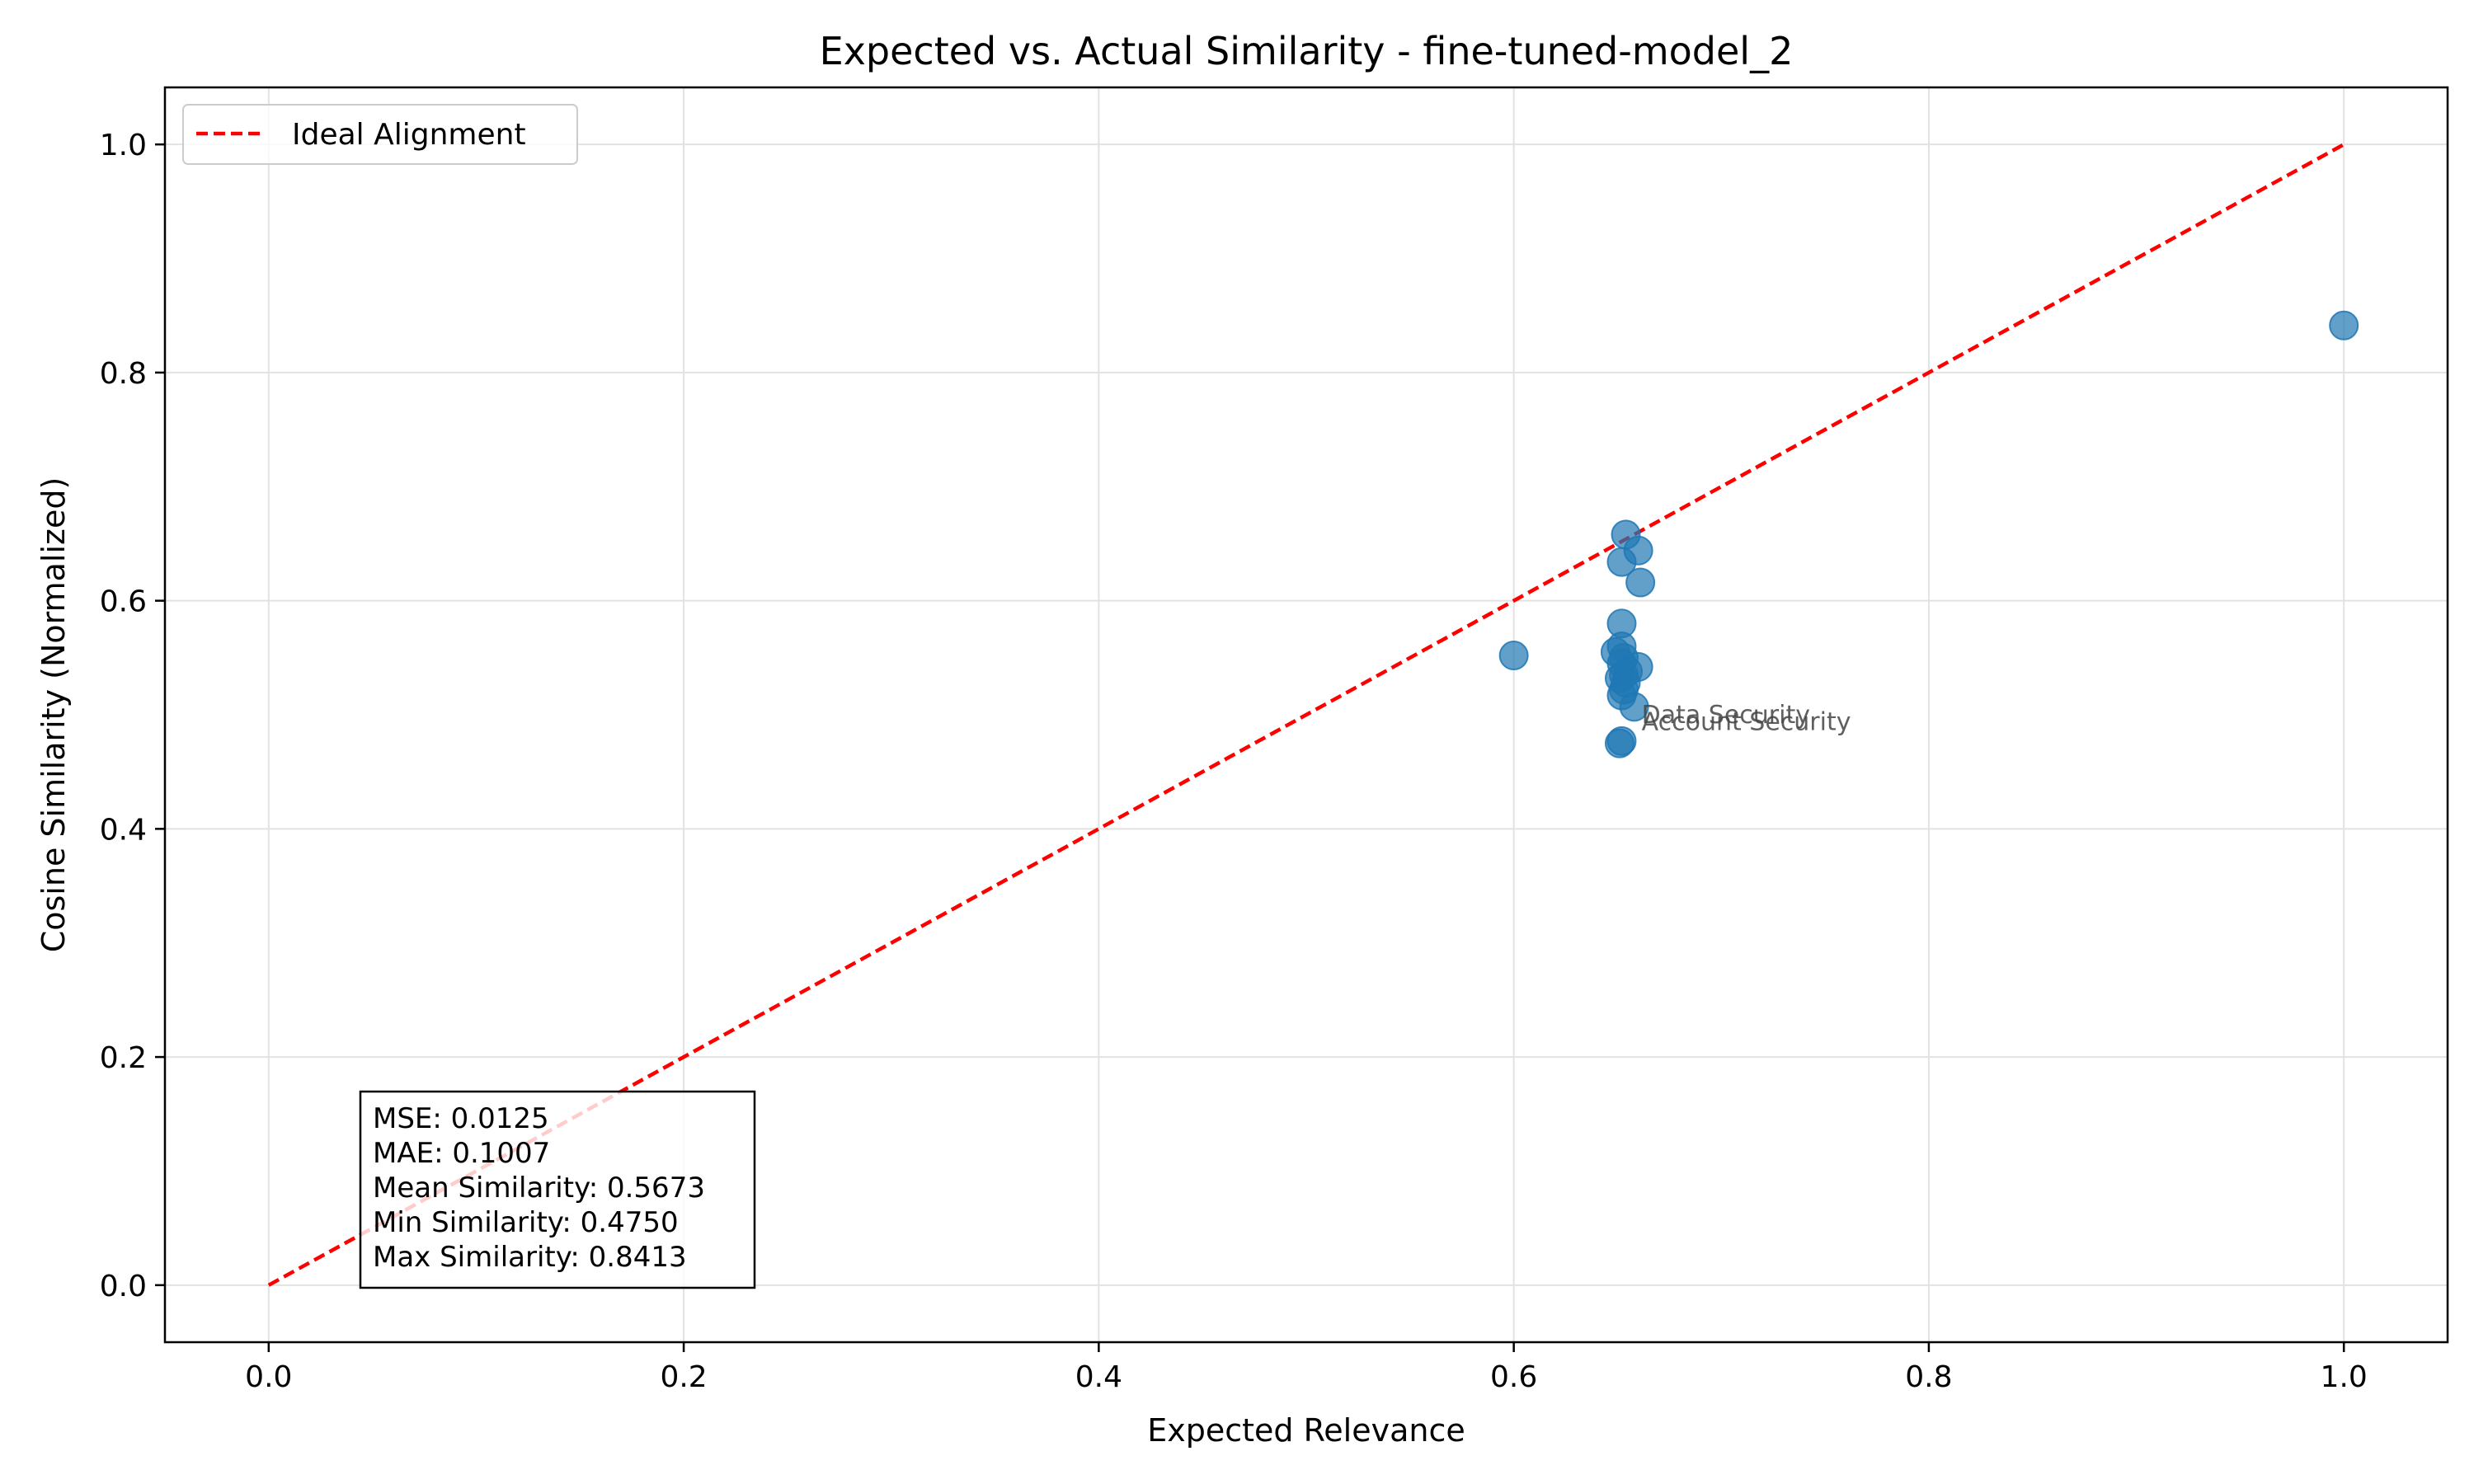 The width and height of the screenshot is (2474, 1484). Describe the element at coordinates (132, 716) in the screenshot. I see `y-axis-ticks: 0.0 0.2 0.4 0.6 0.8 1.0` at that location.